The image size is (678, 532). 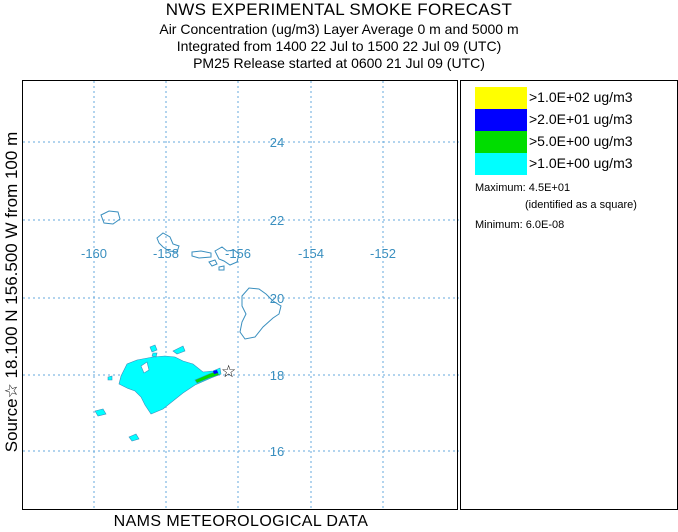 What do you see at coordinates (145, 367) in the screenshot?
I see `plume-gap` at bounding box center [145, 367].